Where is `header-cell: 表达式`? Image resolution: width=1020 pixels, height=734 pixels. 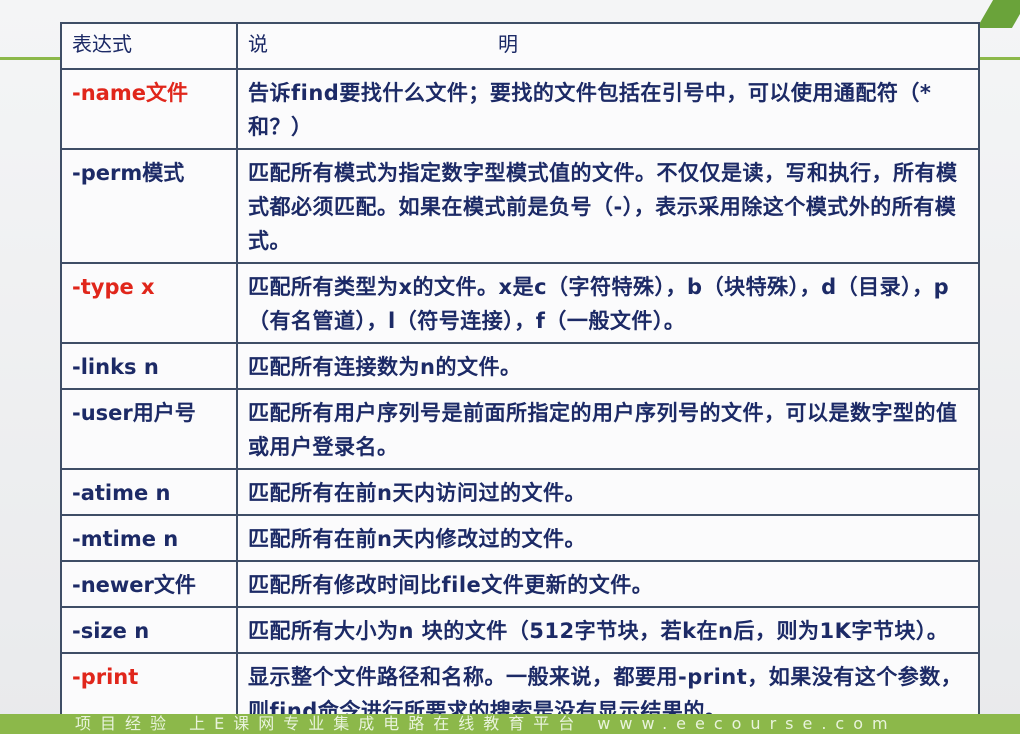 header-cell: 表达式 is located at coordinates (149, 46).